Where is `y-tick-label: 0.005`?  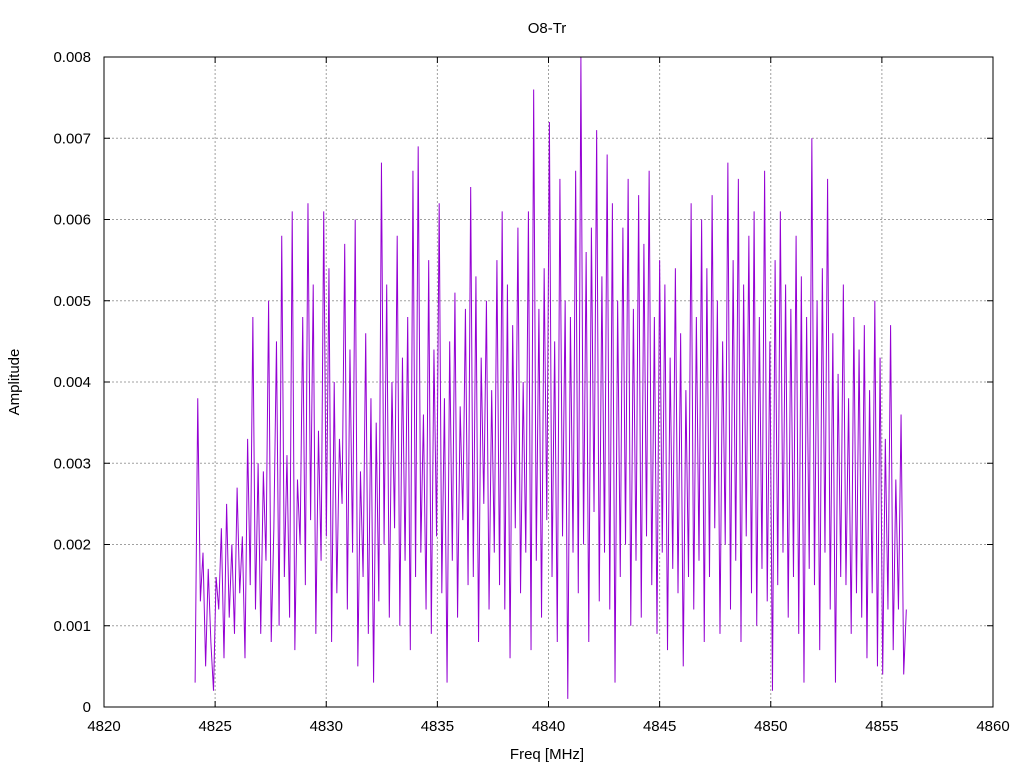
y-tick-label: 0.005 is located at coordinates (72, 301).